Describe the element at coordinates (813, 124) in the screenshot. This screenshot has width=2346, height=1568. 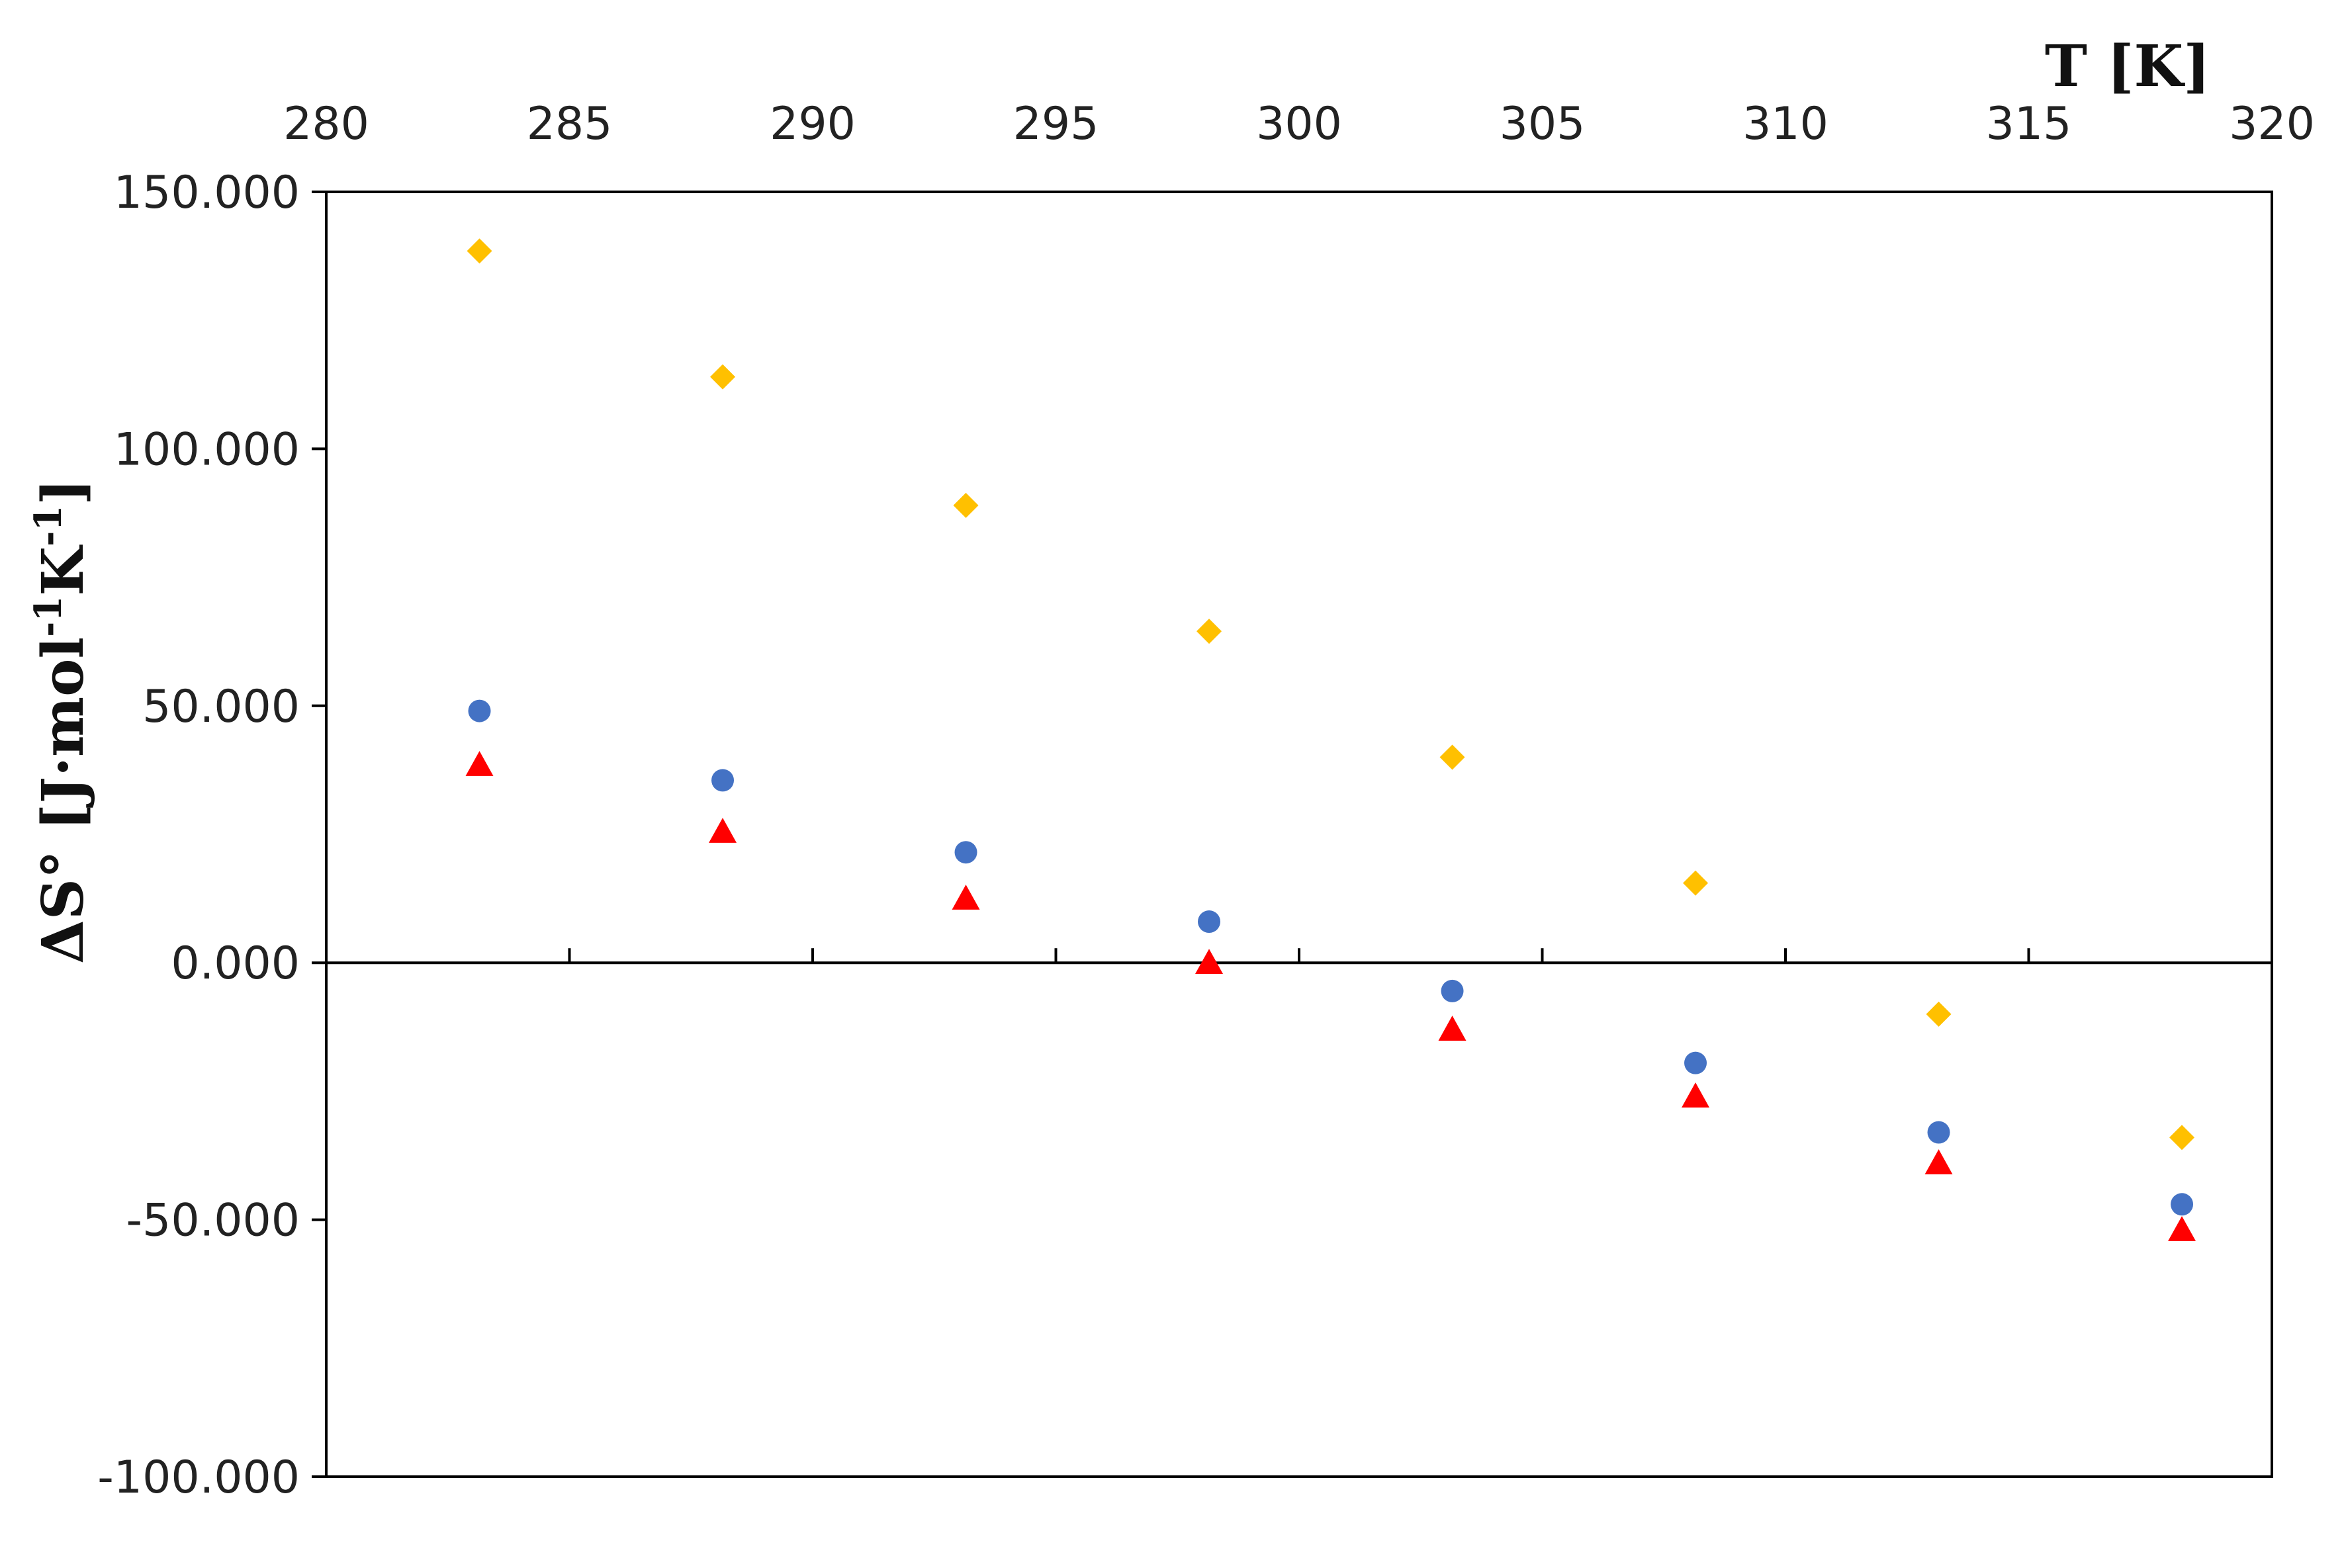
I see `x-tick-label: 290` at that location.